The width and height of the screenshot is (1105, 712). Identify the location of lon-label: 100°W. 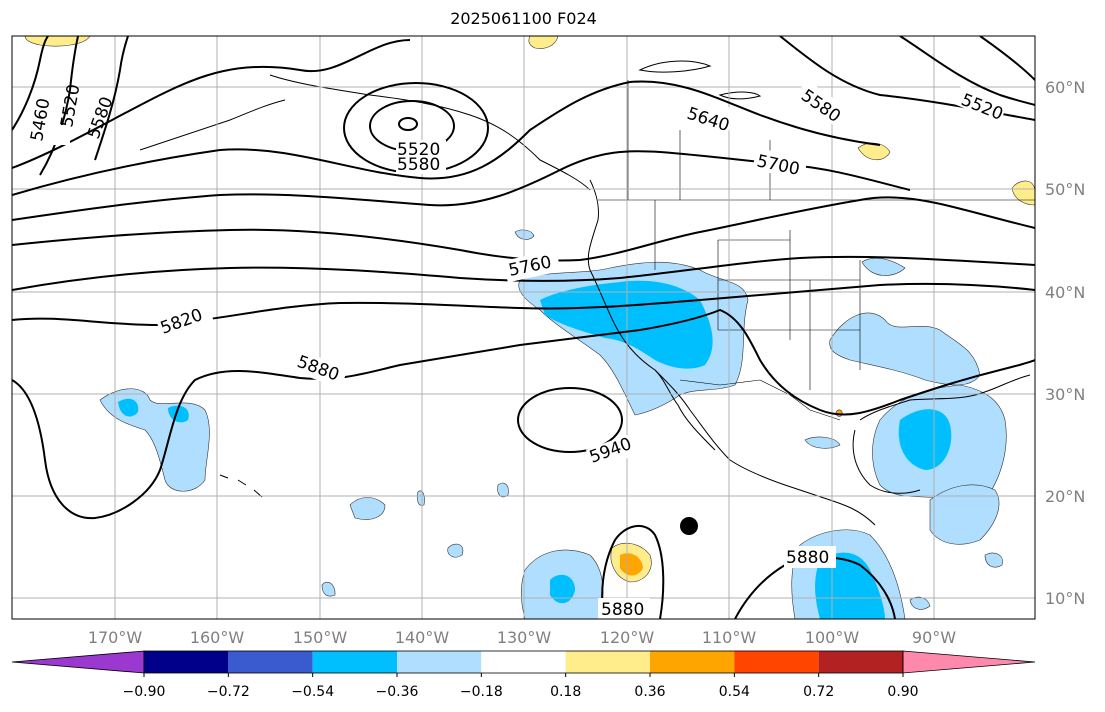
(832, 637).